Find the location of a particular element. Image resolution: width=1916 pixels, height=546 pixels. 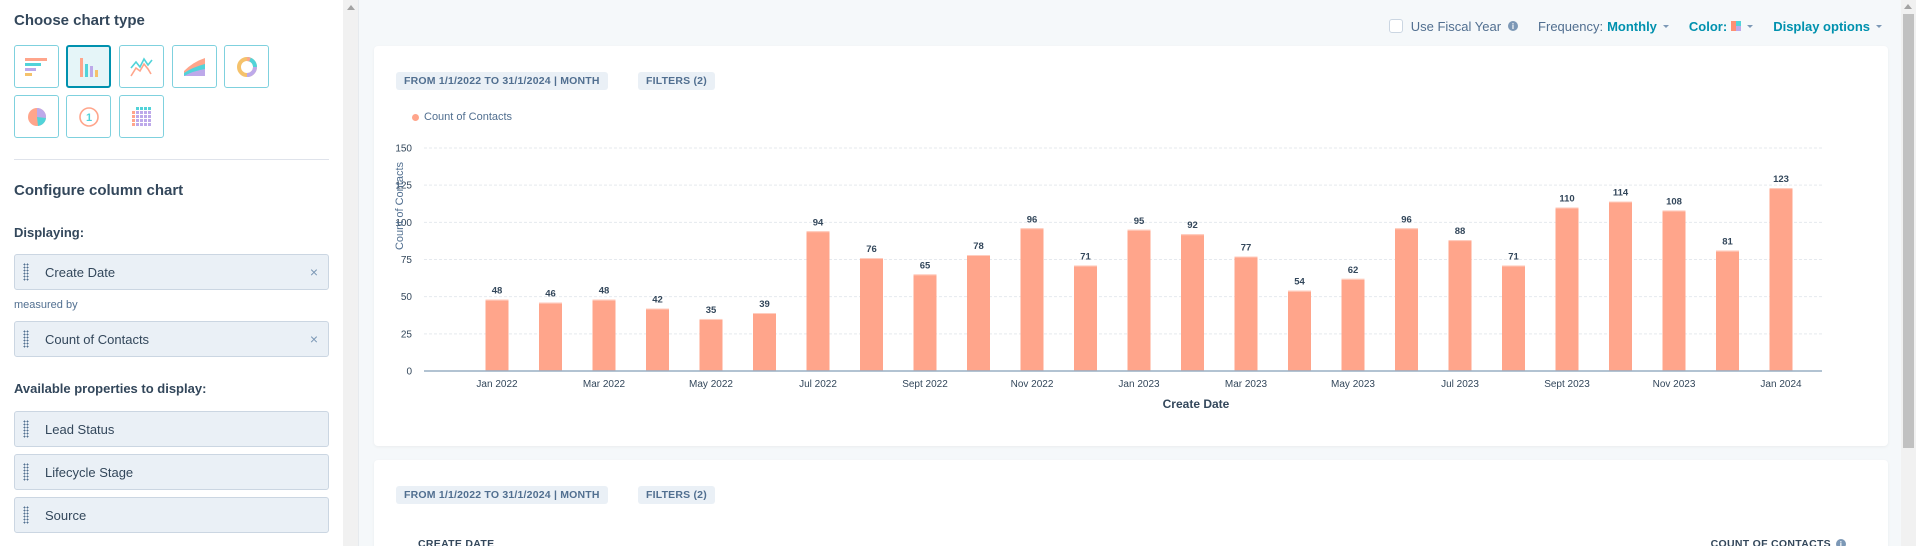

chart-legend: Count of Contacts is located at coordinates (462, 117).